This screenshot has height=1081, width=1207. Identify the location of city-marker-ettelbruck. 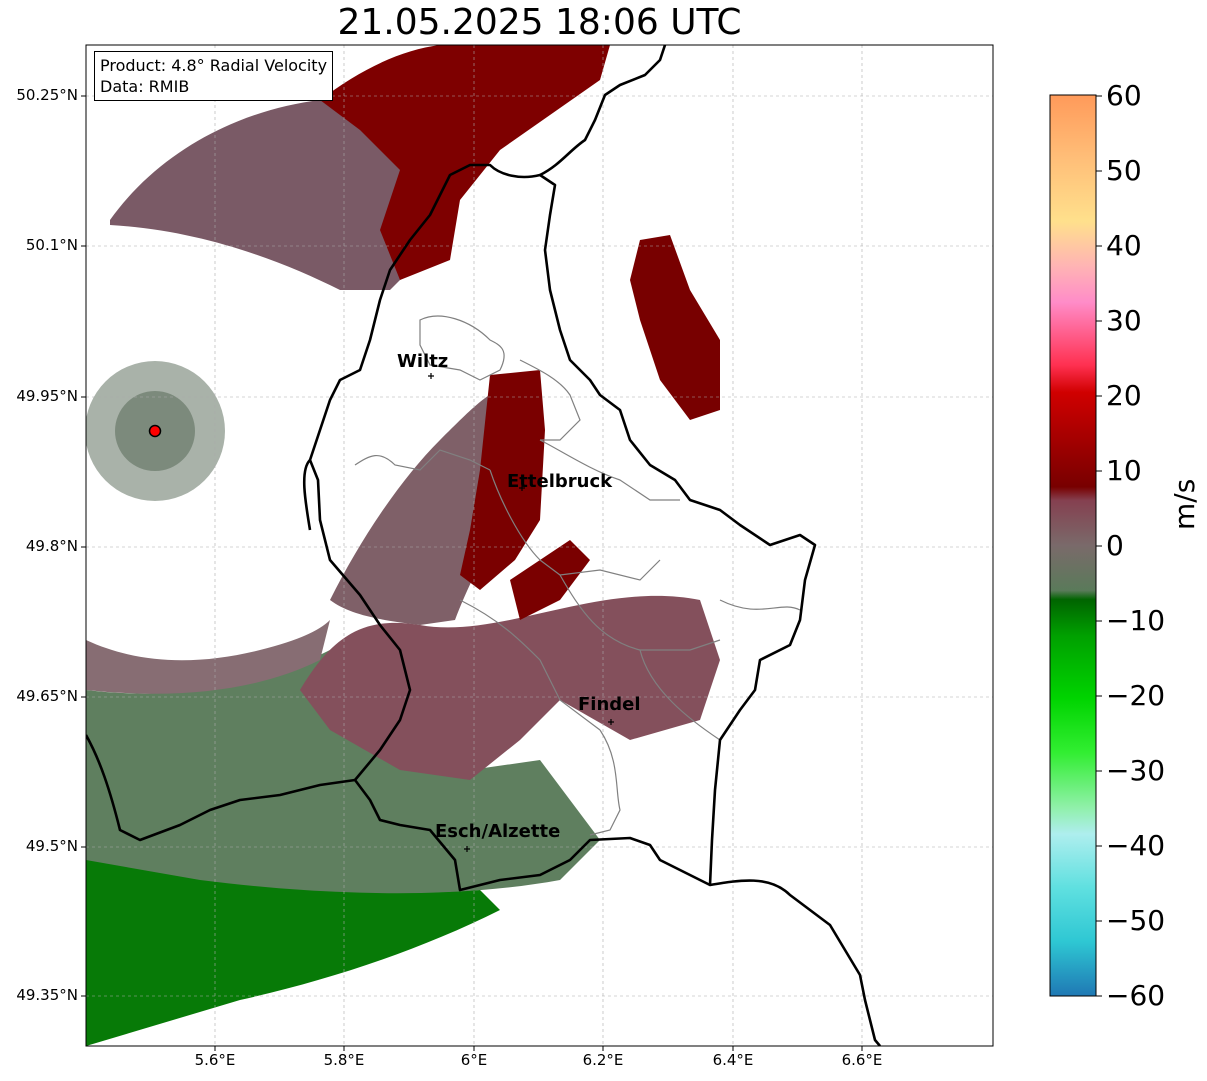
(522, 488).